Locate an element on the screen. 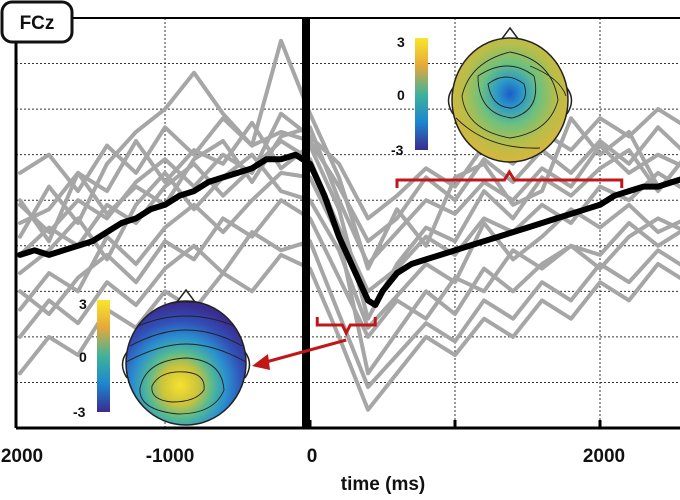 The width and height of the screenshot is (680, 500). topo-late-head is located at coordinates (510, 100).